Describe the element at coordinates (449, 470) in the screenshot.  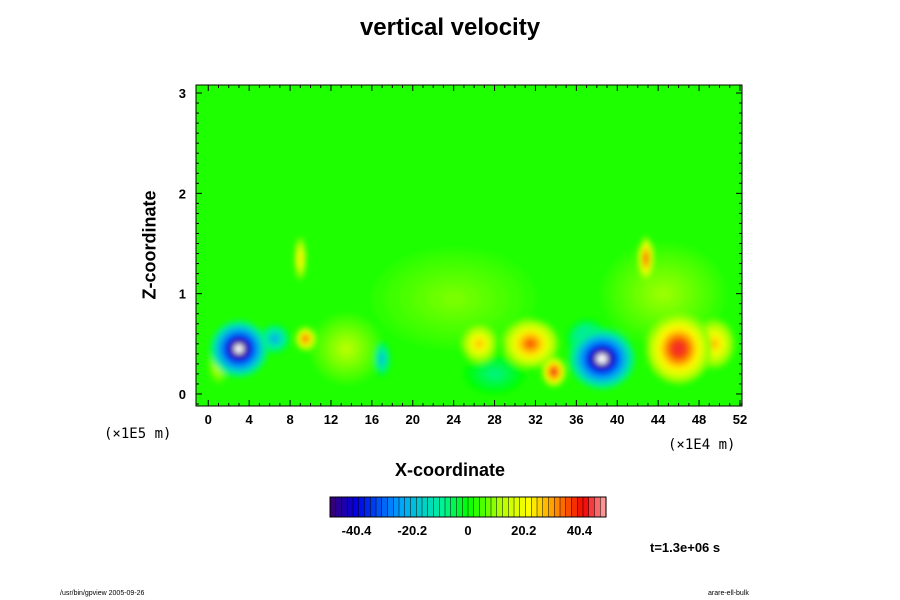
I see `x-axis-title: X-coordinate` at that location.